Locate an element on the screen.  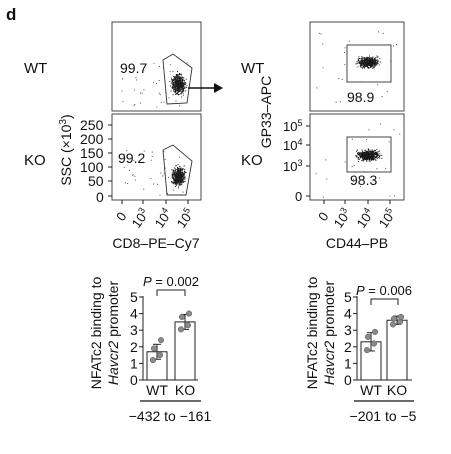
flow-plot-left-wt: 99.7 is located at coordinates (156, 66).